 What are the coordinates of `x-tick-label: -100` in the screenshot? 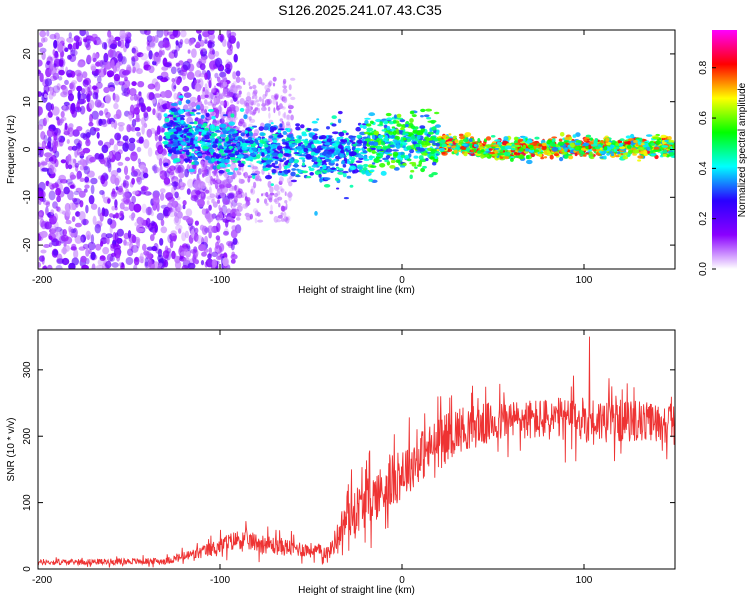 It's located at (220, 280).